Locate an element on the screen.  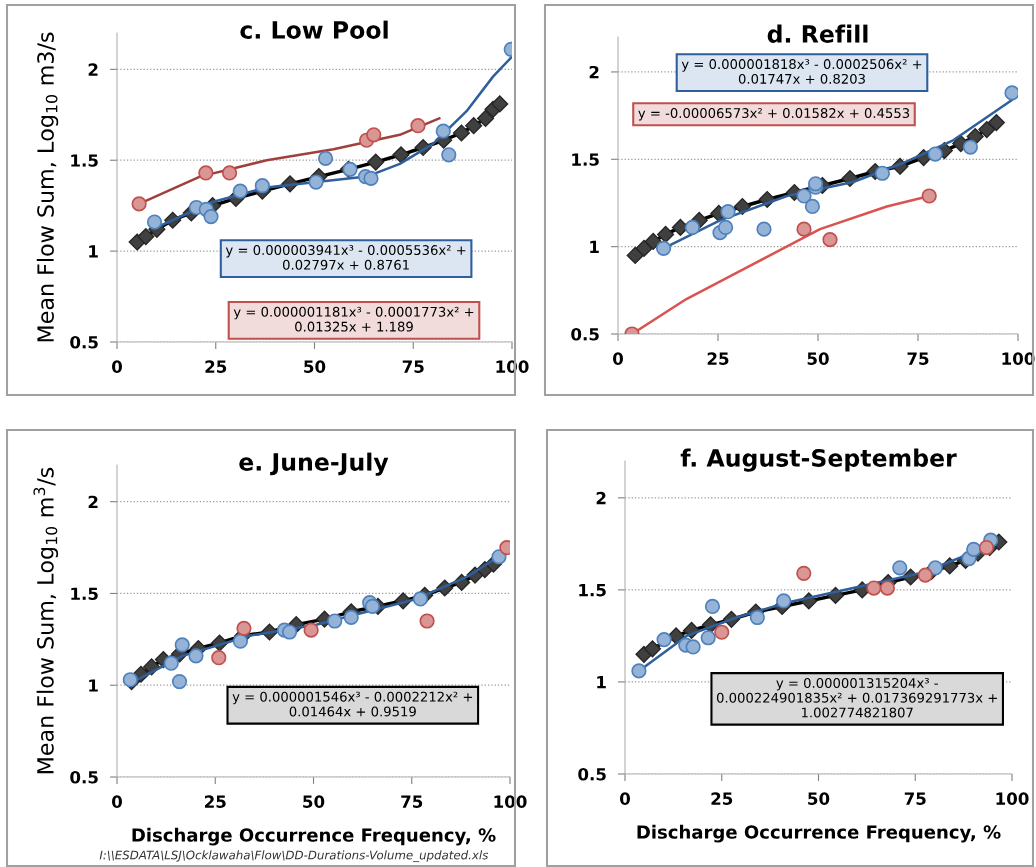
chart-title: c. Low Pool is located at coordinates (314, 29).